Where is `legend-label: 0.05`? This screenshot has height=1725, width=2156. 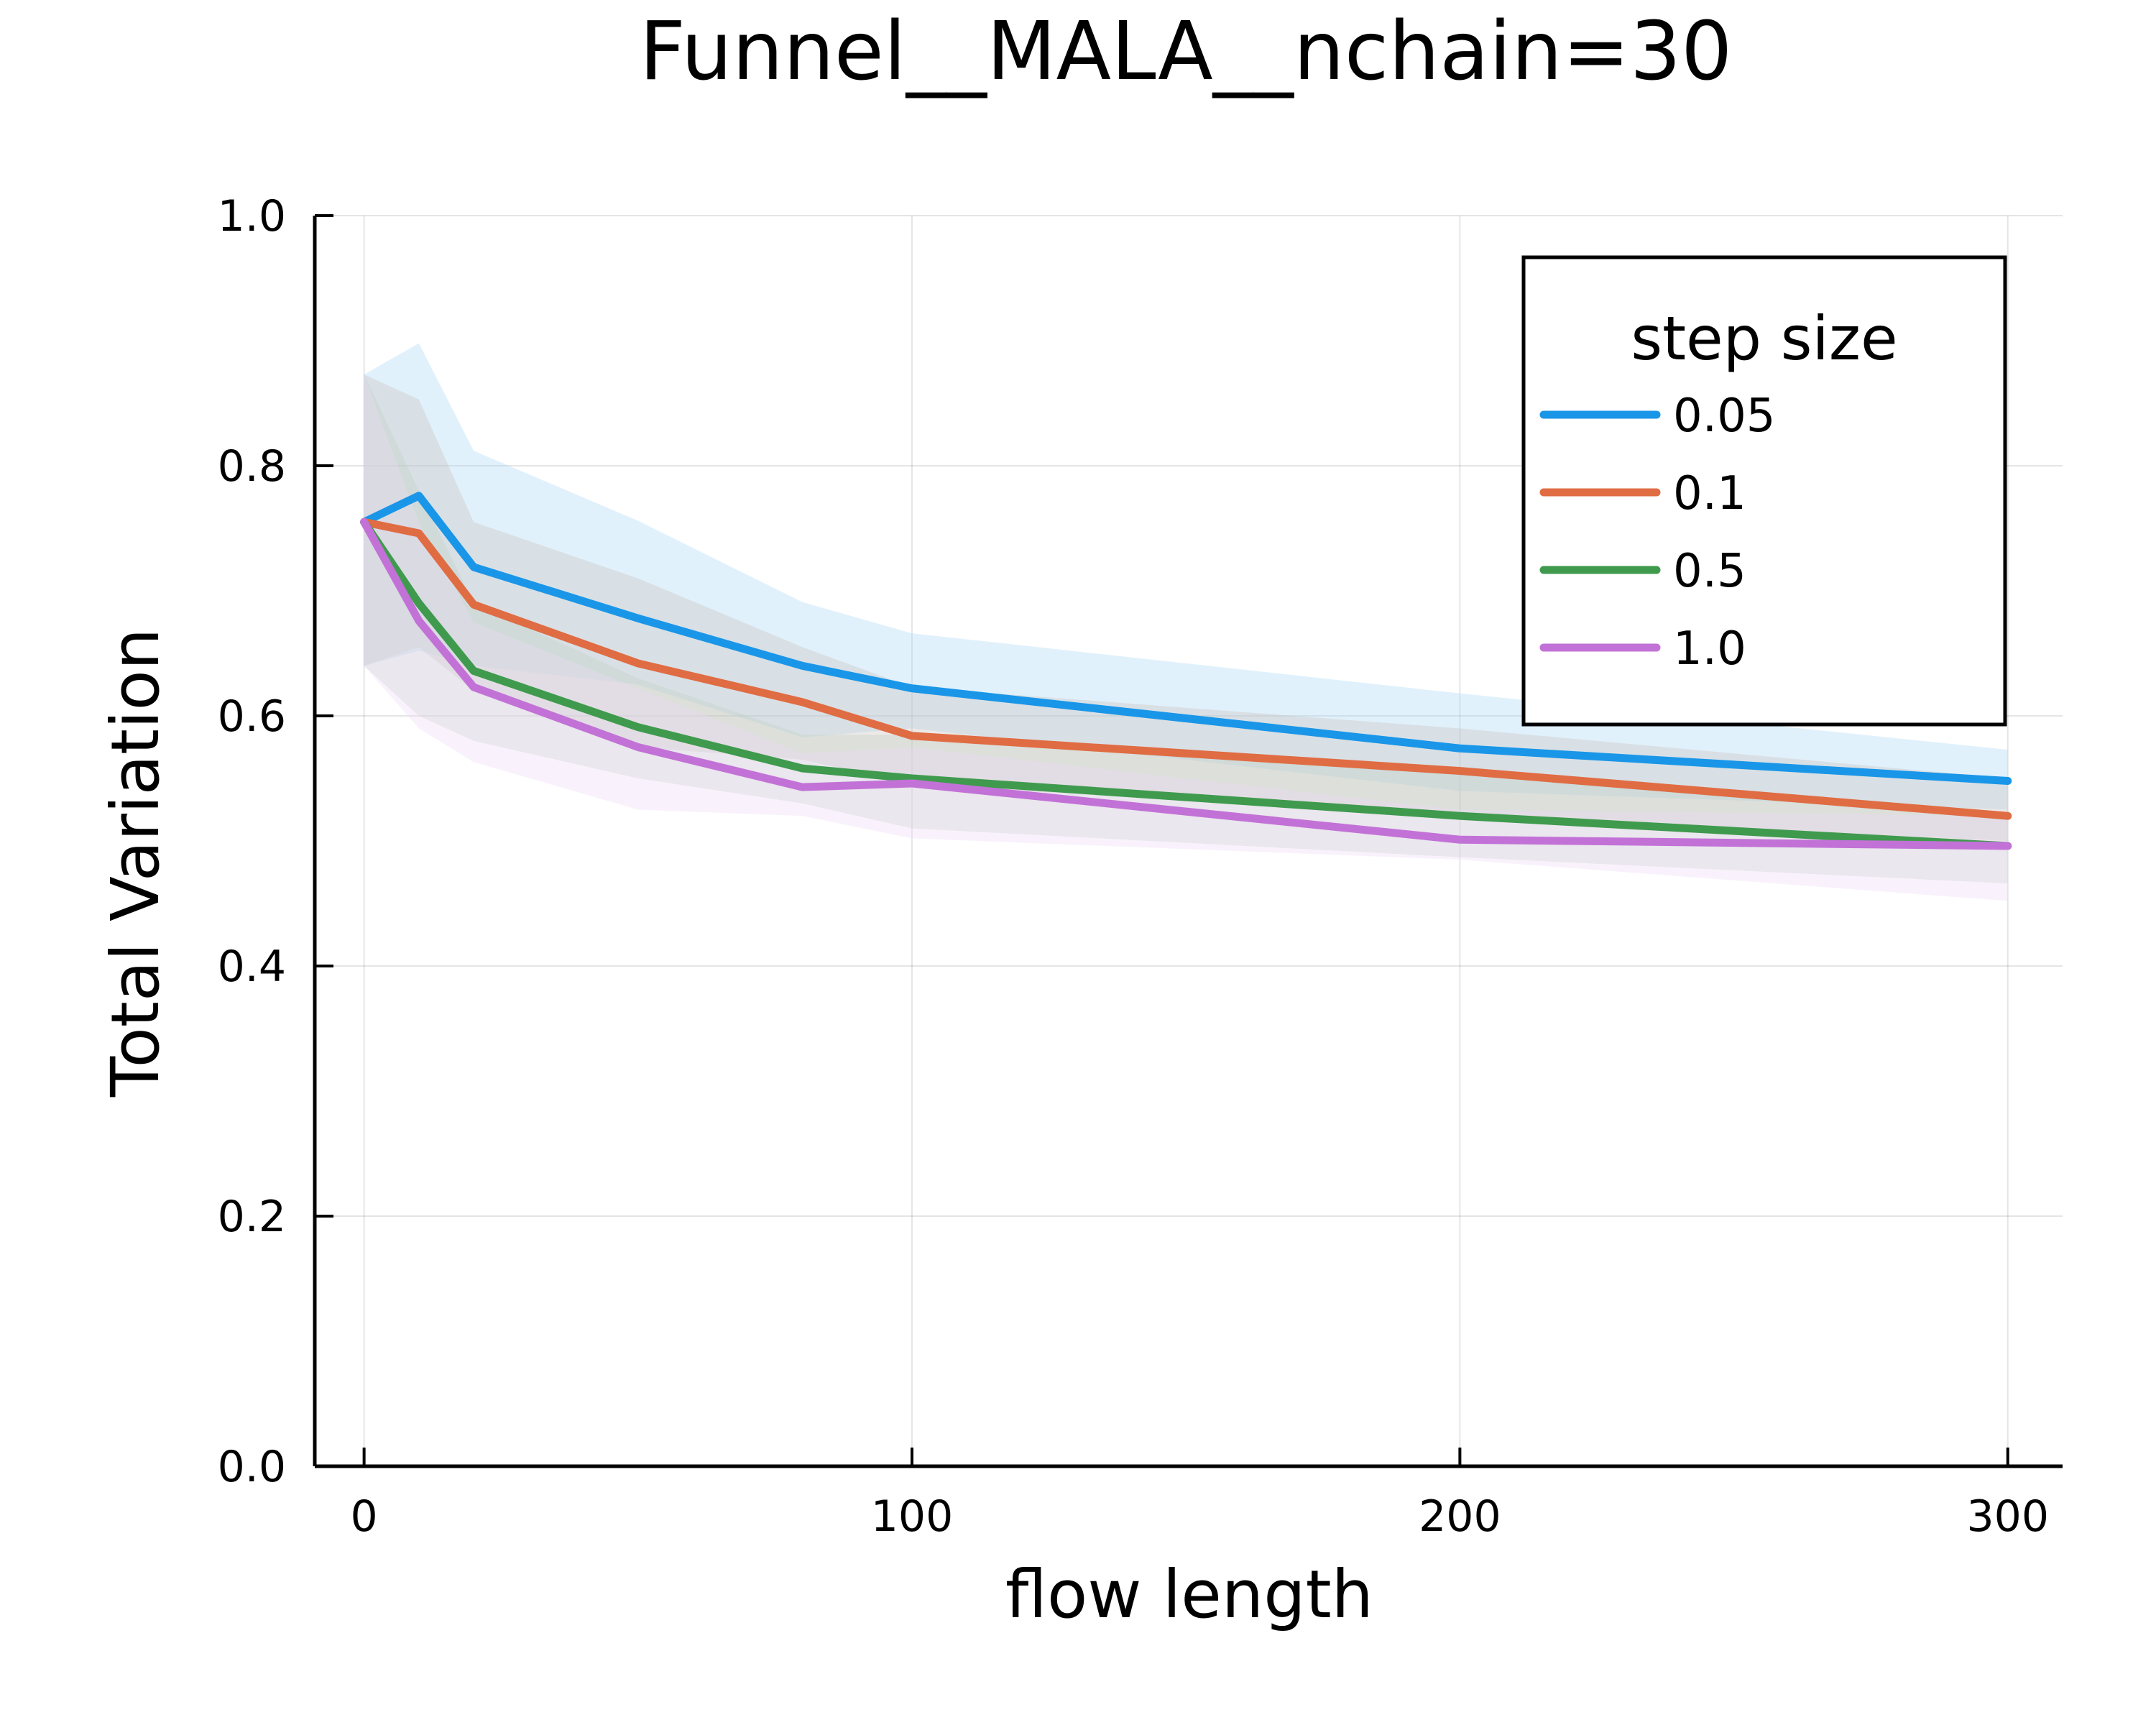
legend-label: 0.05 is located at coordinates (1725, 416).